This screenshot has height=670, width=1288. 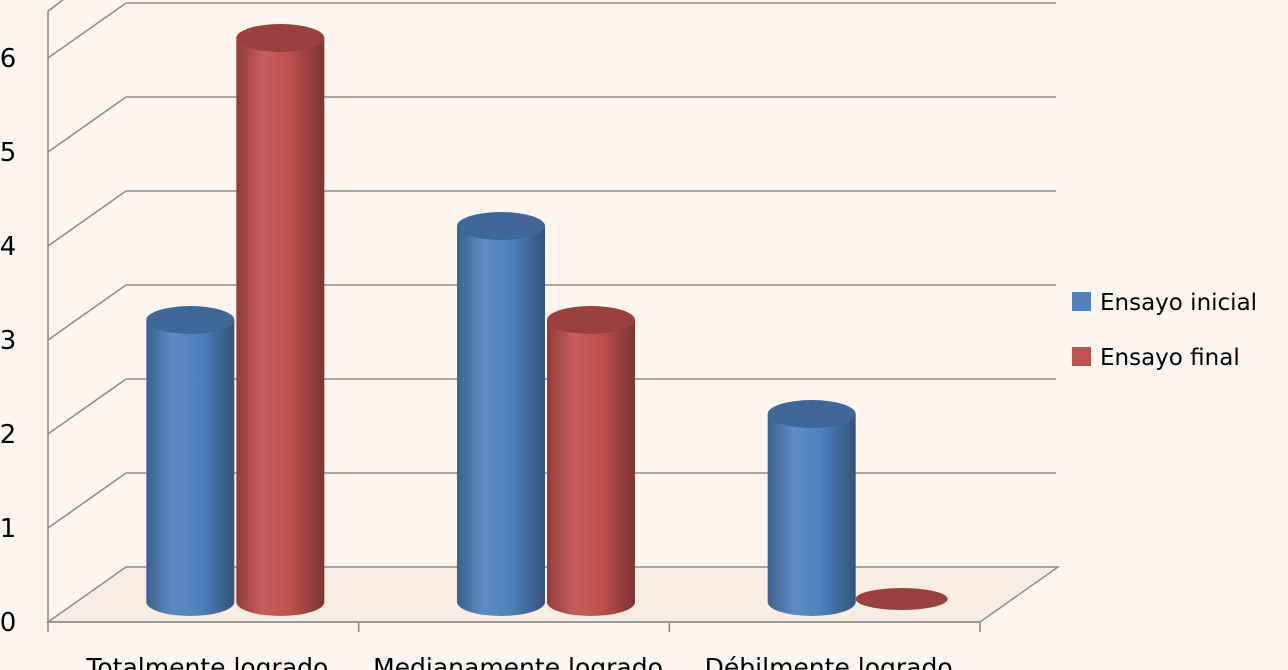 I want to click on legend: Ensayo inicial Ensayo final, so click(x=1164, y=330).